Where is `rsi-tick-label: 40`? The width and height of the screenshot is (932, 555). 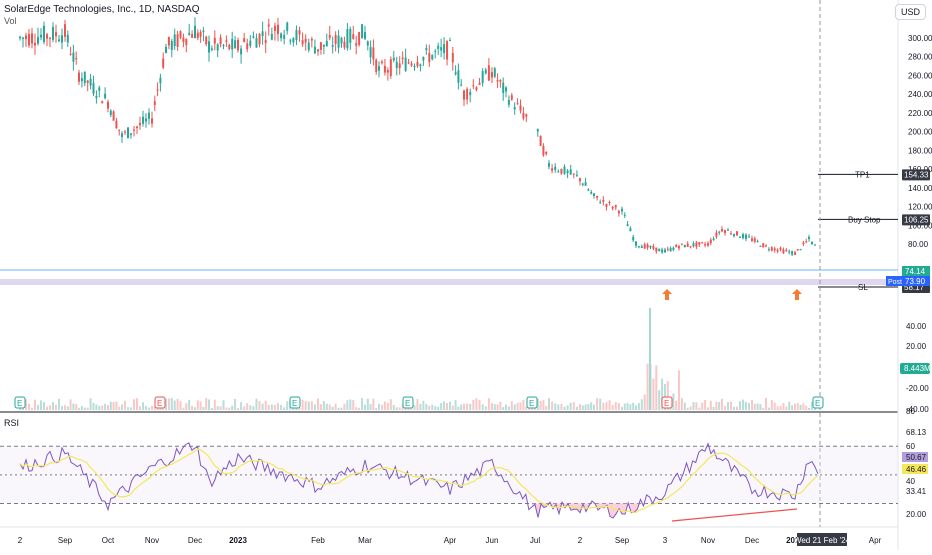
rsi-tick-label: 40 is located at coordinates (910, 481).